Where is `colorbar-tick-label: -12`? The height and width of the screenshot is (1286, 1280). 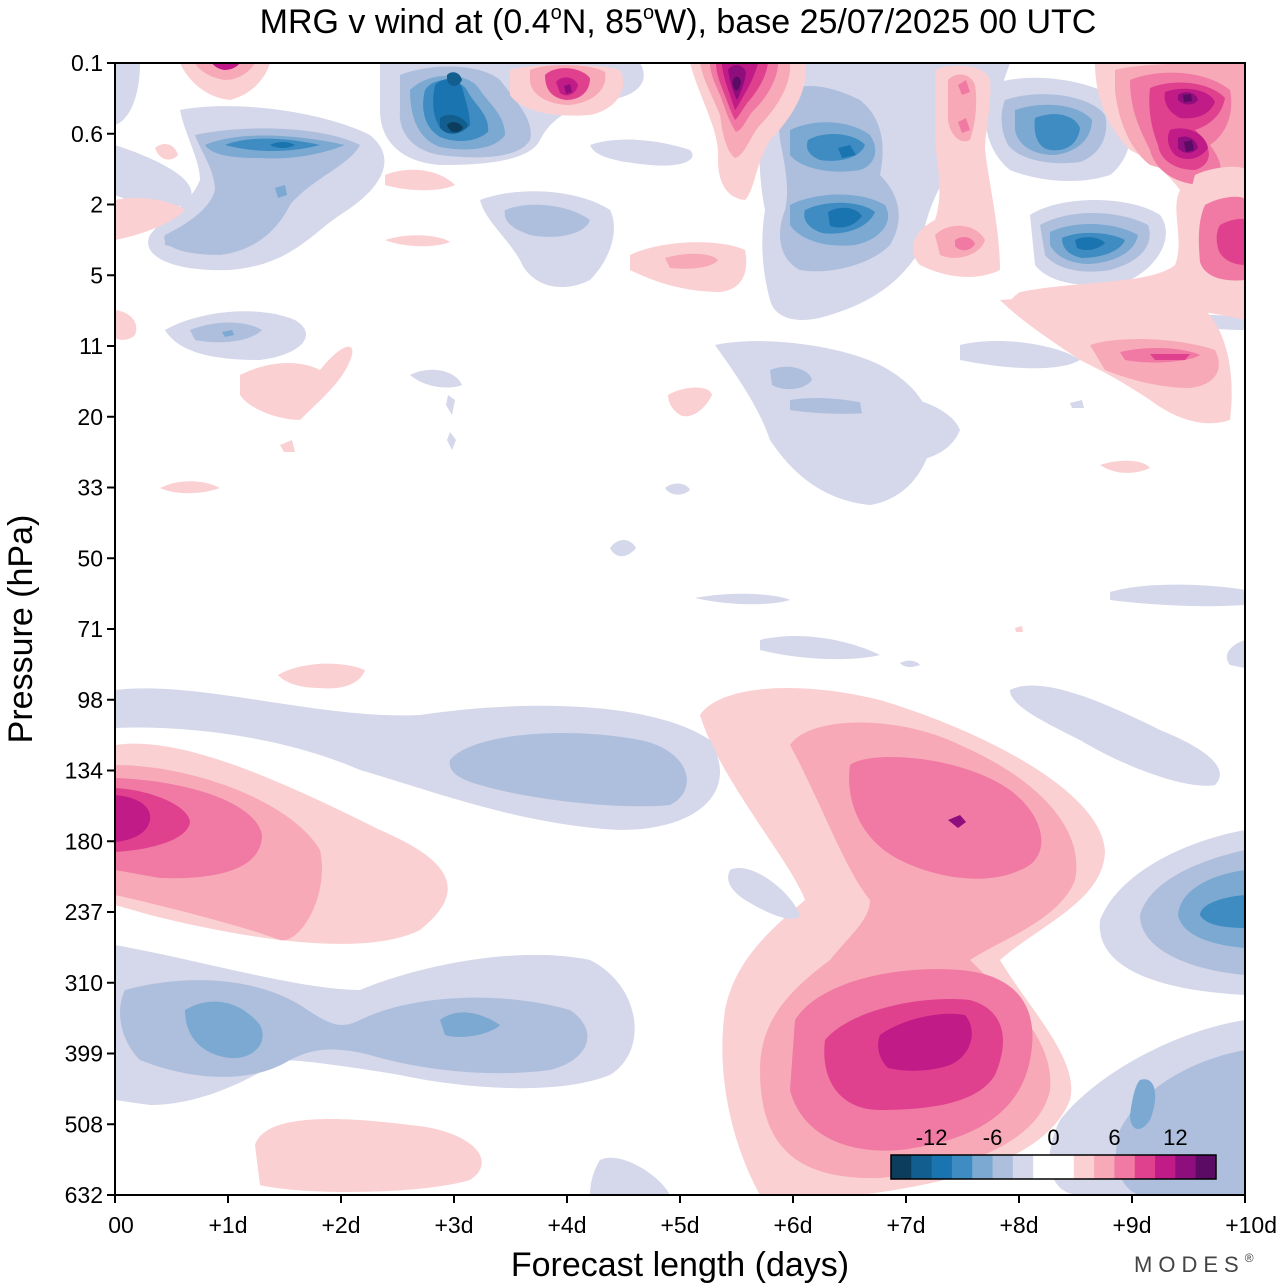 colorbar-tick-label: -12 is located at coordinates (932, 1137).